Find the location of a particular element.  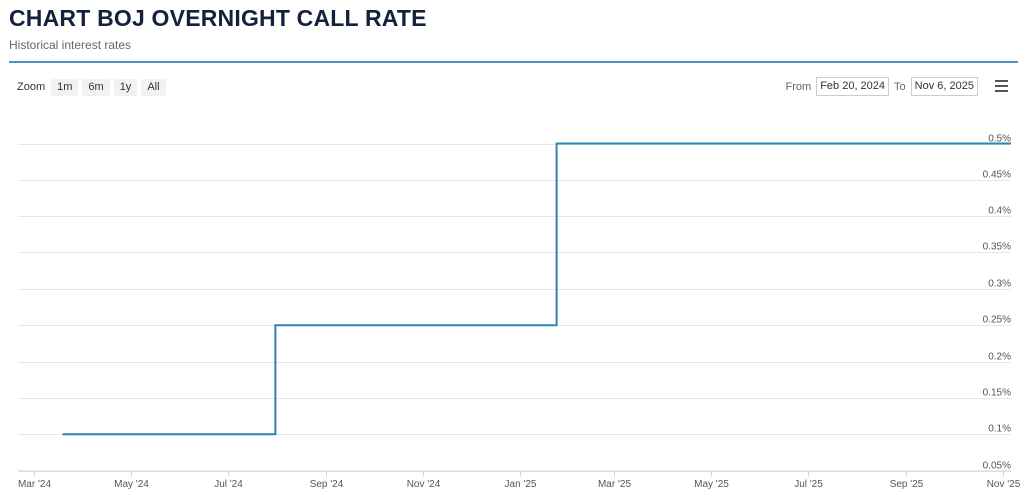

page-title: CHART BOJ OVERNIGHT CALL RATE is located at coordinates (218, 18).